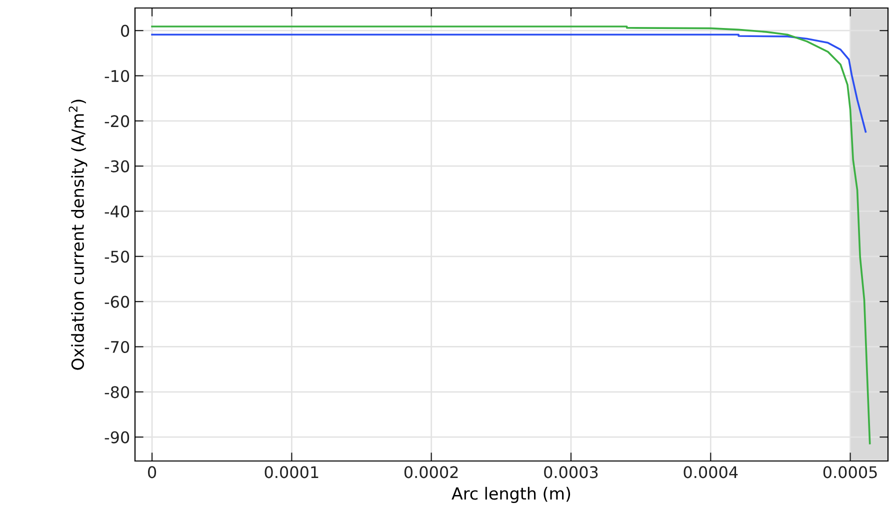 This screenshot has width=890, height=531. I want to click on x-tick-label: 0.0003, so click(571, 472).